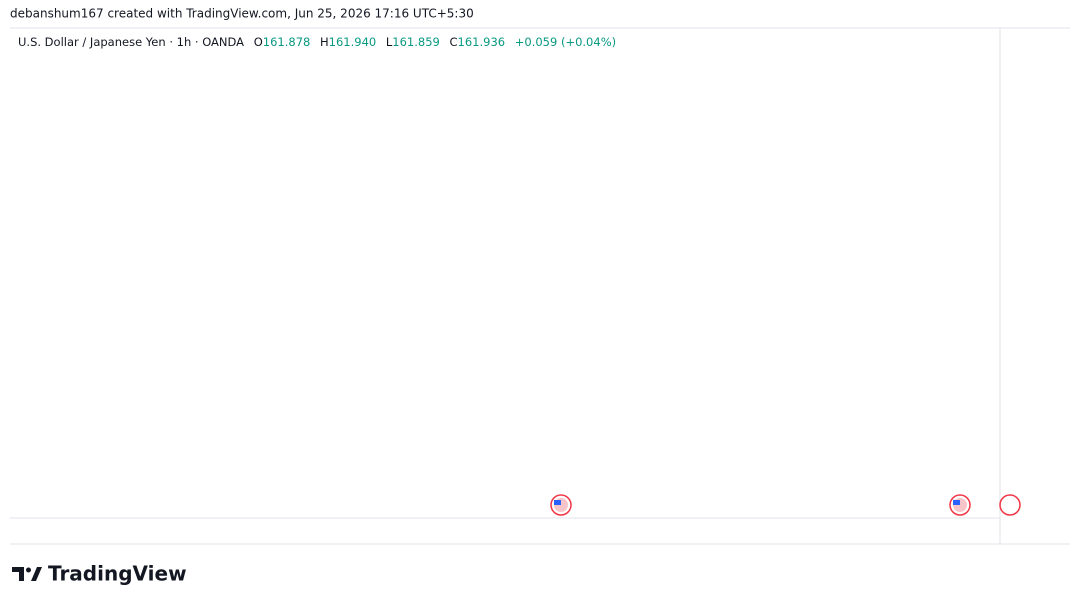 This screenshot has height=605, width=1080. What do you see at coordinates (565, 42) in the screenshot?
I see `legend-change: +0.059 (+0.04%)` at bounding box center [565, 42].